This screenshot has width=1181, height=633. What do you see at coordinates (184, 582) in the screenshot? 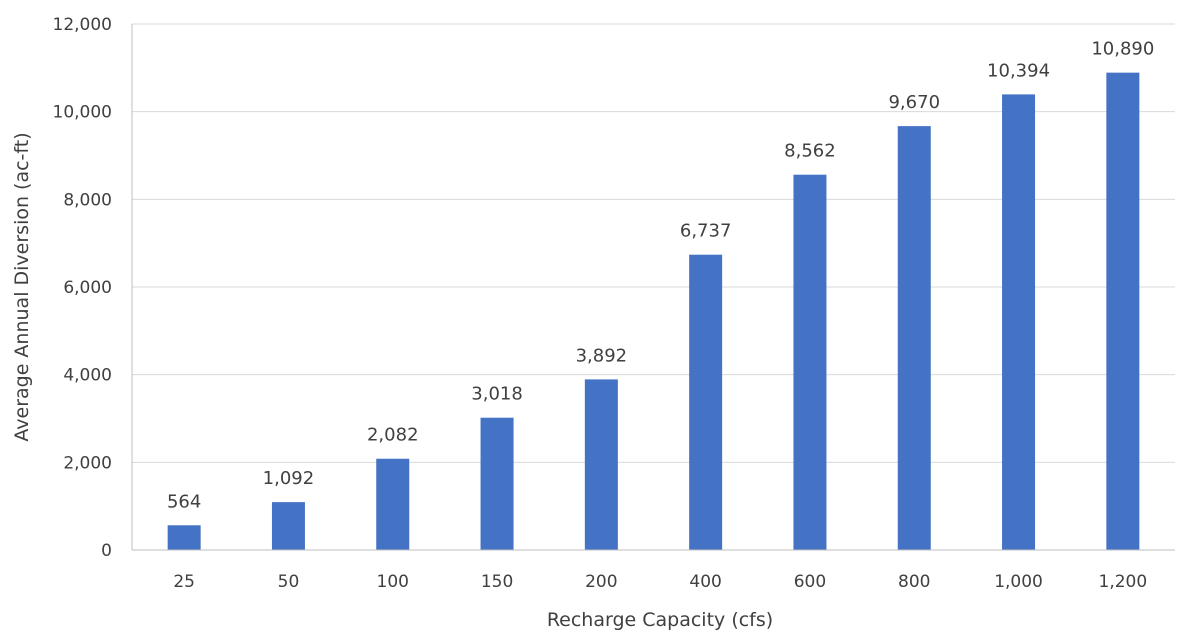
I see `x-tick-label: 25` at bounding box center [184, 582].